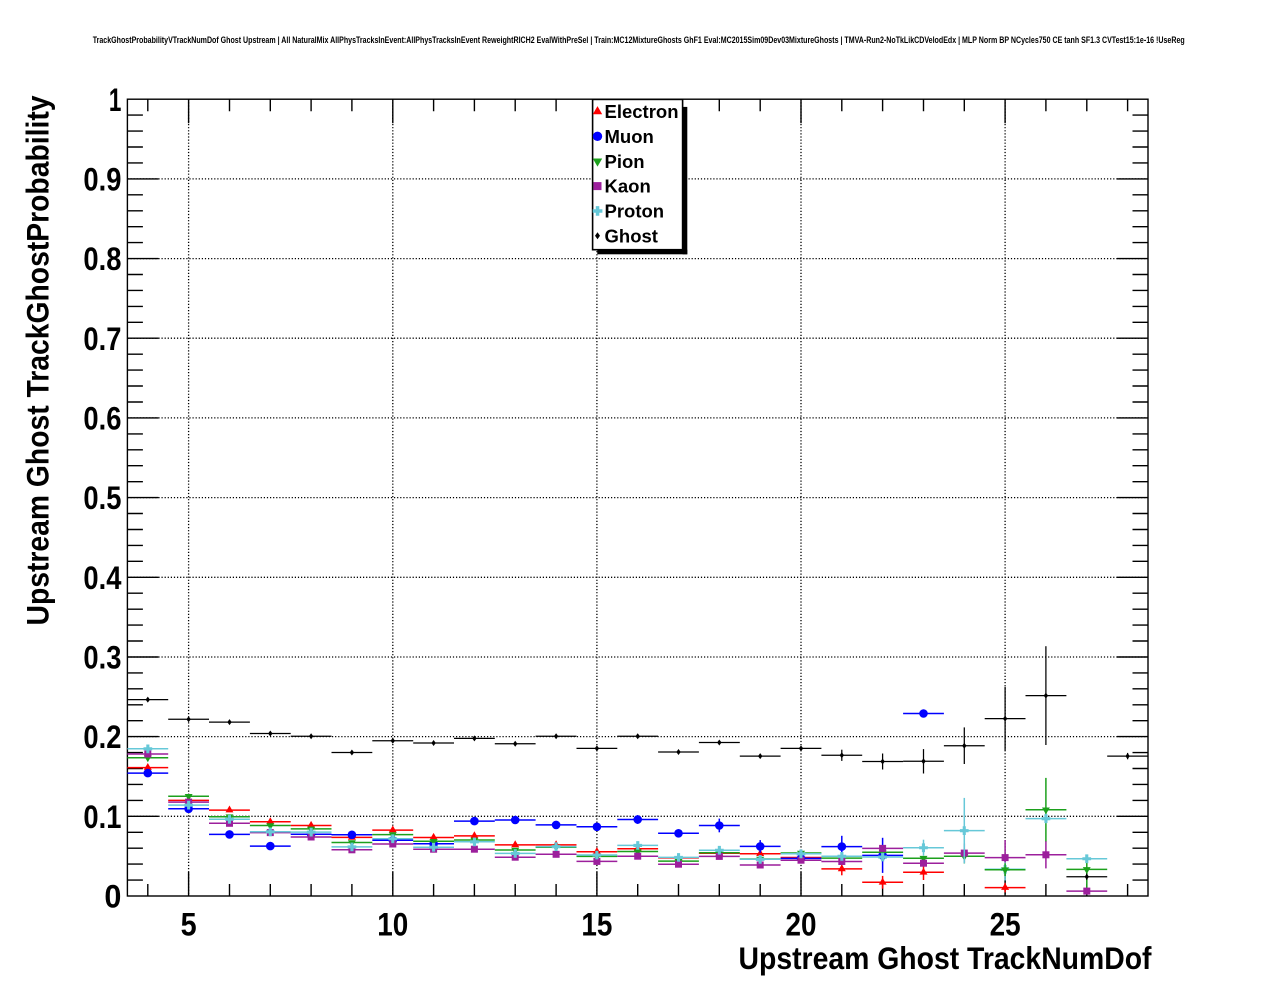 The width and height of the screenshot is (1276, 996). What do you see at coordinates (102, 180) in the screenshot?
I see `svg-text: 0.9` at bounding box center [102, 180].